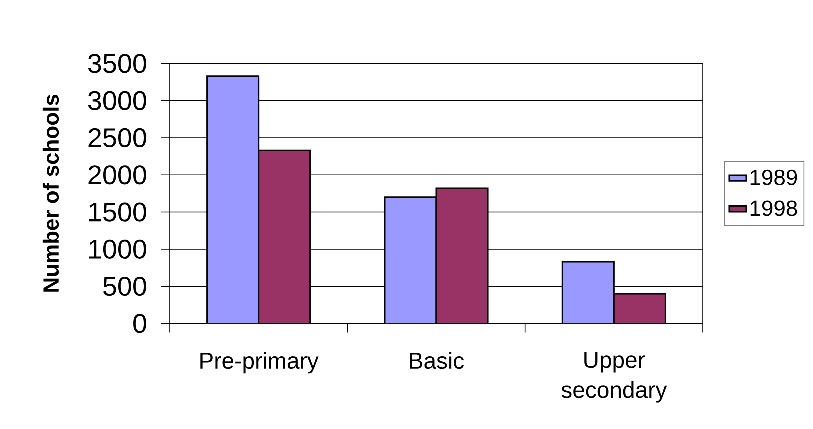 The image size is (813, 429). What do you see at coordinates (615, 377) in the screenshot?
I see `x-tick-label: Upper secondary` at bounding box center [615, 377].